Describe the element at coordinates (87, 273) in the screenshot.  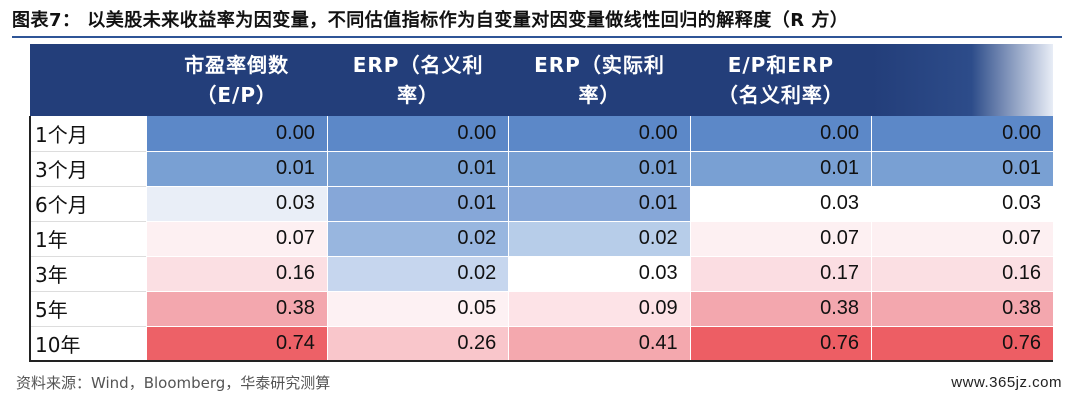
I see `row-label: 3年` at that location.